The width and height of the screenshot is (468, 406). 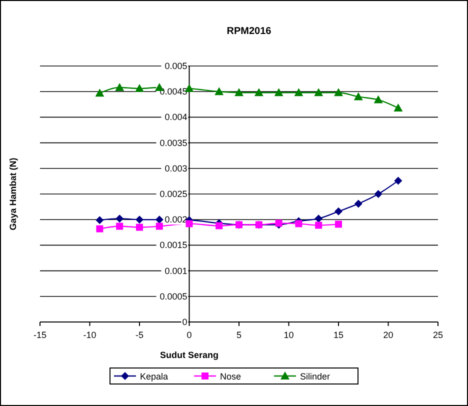 What do you see at coordinates (154, 377) in the screenshot?
I see `legend-label: Kepala` at bounding box center [154, 377].